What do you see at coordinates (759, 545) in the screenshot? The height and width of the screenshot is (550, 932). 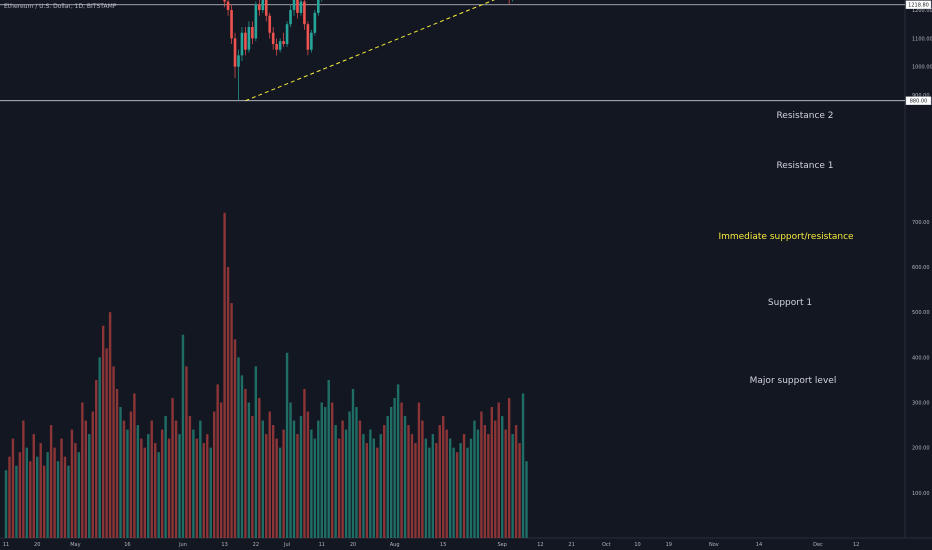 I see `time-tick-label: 14` at bounding box center [759, 545].